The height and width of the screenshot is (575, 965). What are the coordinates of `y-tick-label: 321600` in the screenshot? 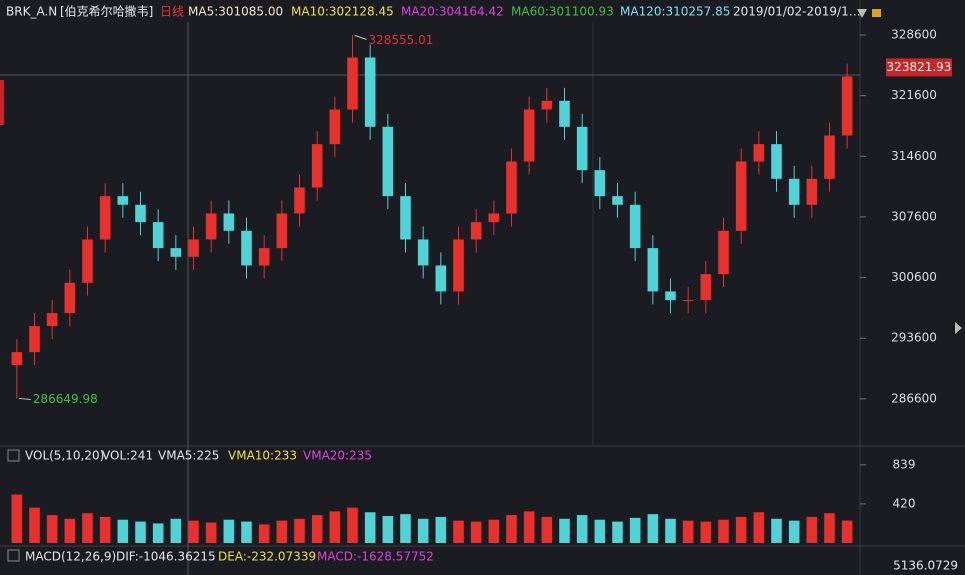 It's located at (914, 95).